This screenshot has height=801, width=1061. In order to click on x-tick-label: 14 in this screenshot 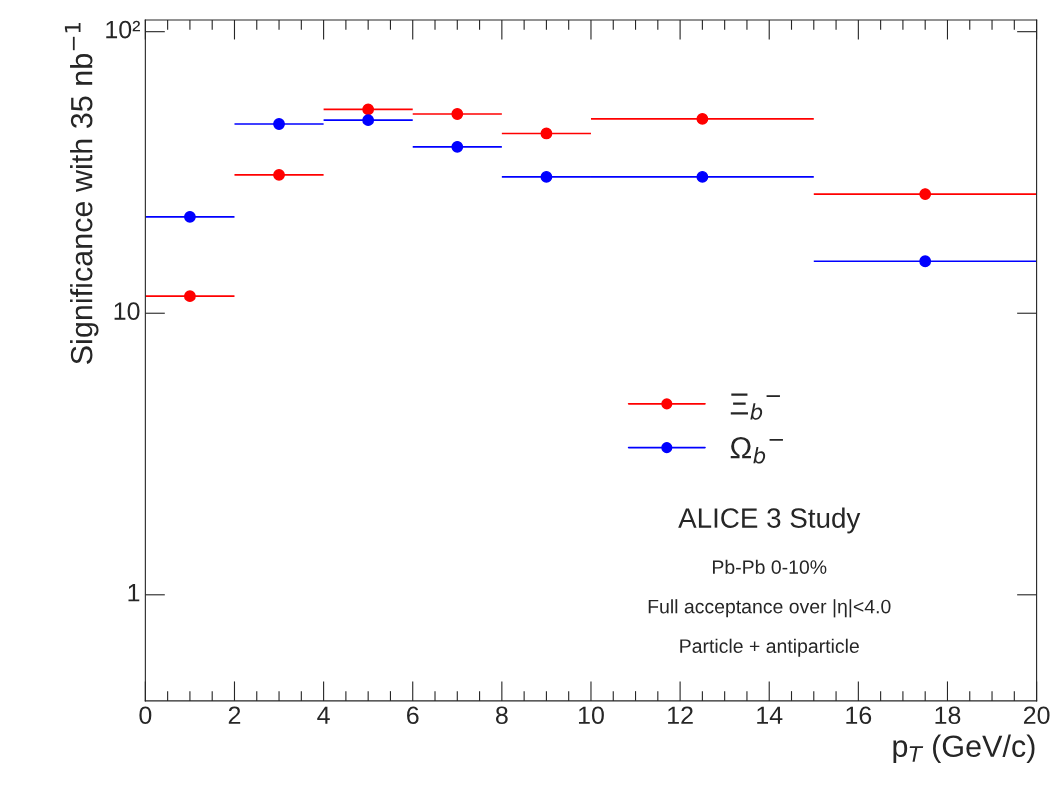, I will do `click(770, 715)`.